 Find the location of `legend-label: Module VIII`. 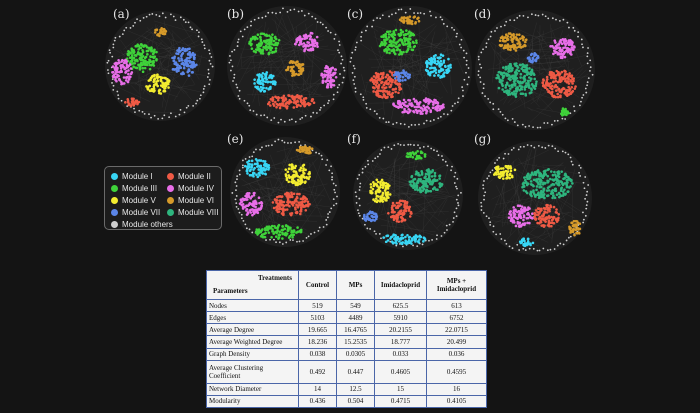

legend-label: Module VIII is located at coordinates (198, 212).